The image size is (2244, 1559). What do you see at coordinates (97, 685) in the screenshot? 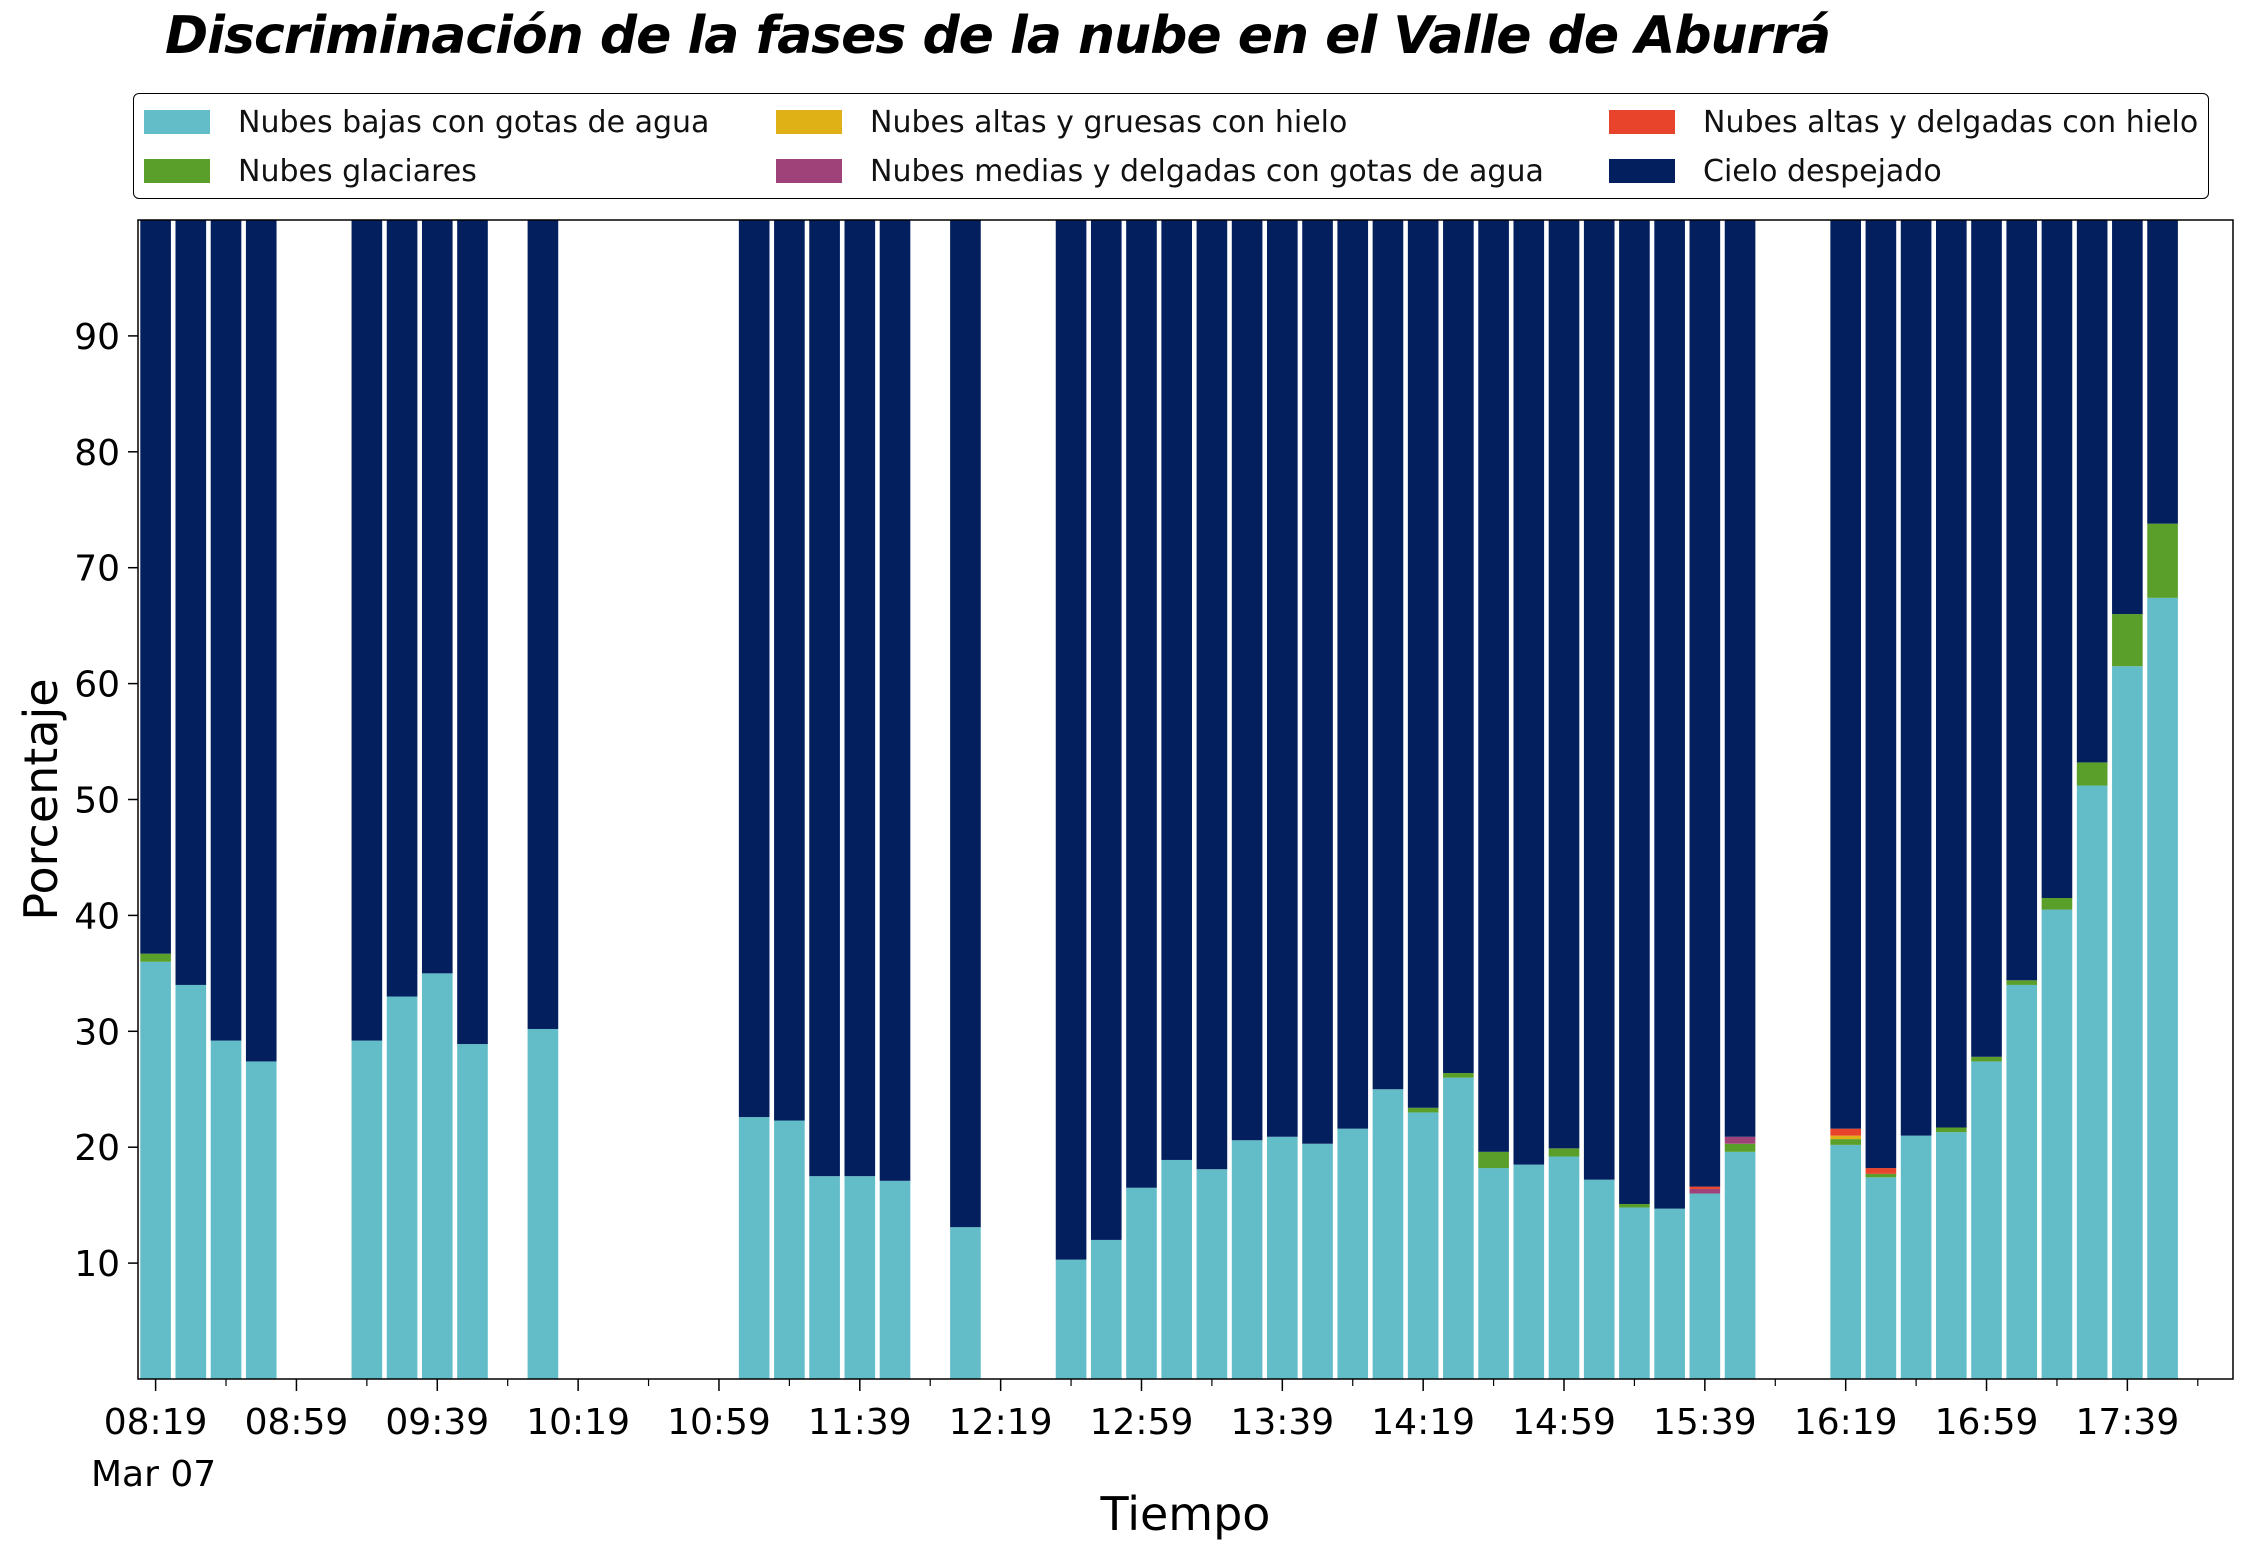
I see `y-tick-label: 60` at bounding box center [97, 685].